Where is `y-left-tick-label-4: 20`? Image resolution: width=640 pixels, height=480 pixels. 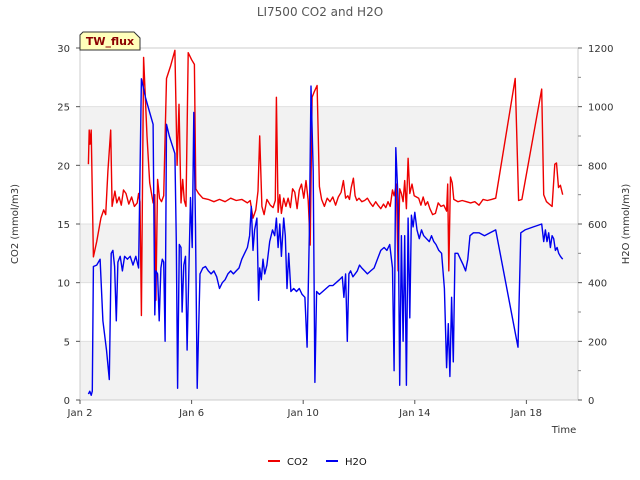 y-left-tick-label-4: 20 is located at coordinates (63, 166).